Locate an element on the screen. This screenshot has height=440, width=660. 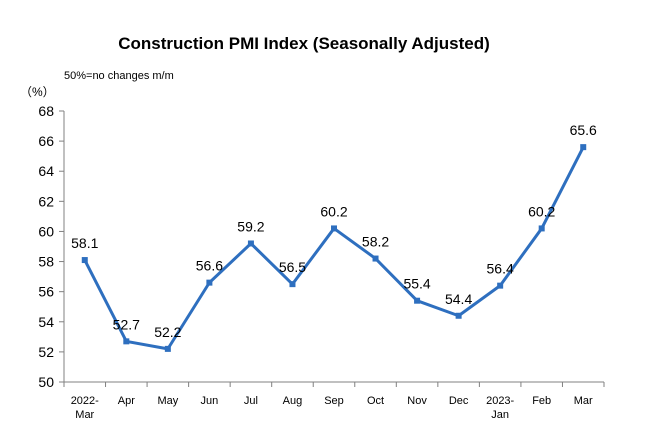
x-tick-label-line: Aug is located at coordinates (293, 401).